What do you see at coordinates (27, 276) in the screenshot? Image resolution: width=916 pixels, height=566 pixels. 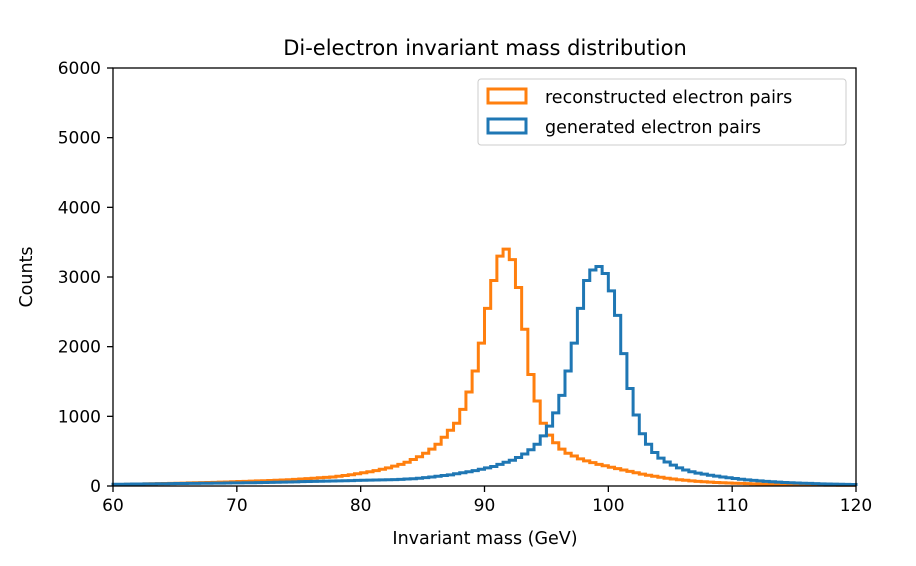 I see `y-axis-label: Counts` at bounding box center [27, 276].